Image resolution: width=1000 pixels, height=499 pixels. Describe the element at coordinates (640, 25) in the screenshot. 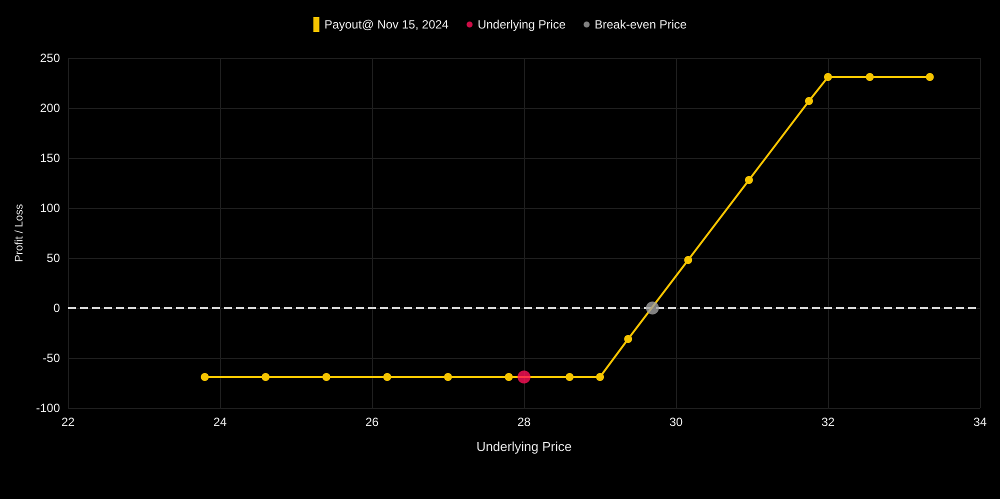

I see `legend-label: Break-even Price` at that location.